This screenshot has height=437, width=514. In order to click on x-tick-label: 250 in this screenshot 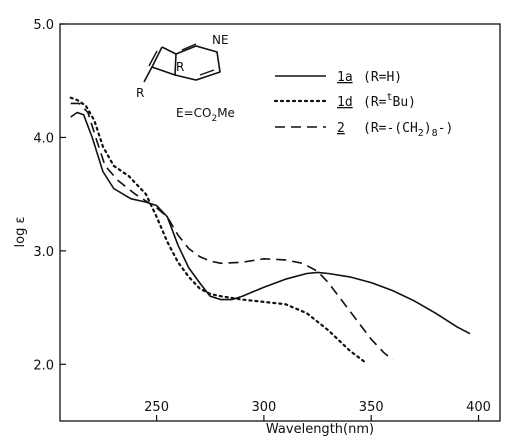, I will do `click(156, 407)`.